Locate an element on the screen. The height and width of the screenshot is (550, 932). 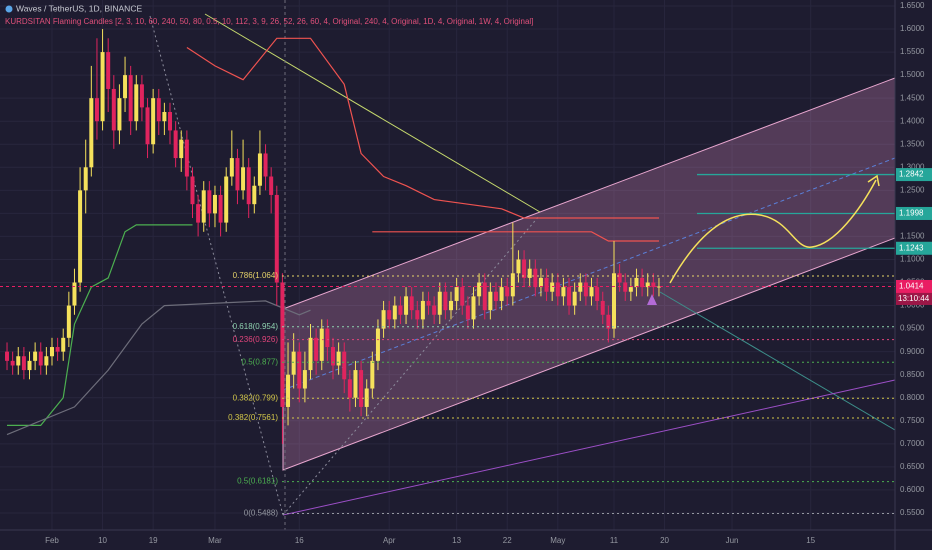
x-tick-label: Apr is located at coordinates (389, 540).